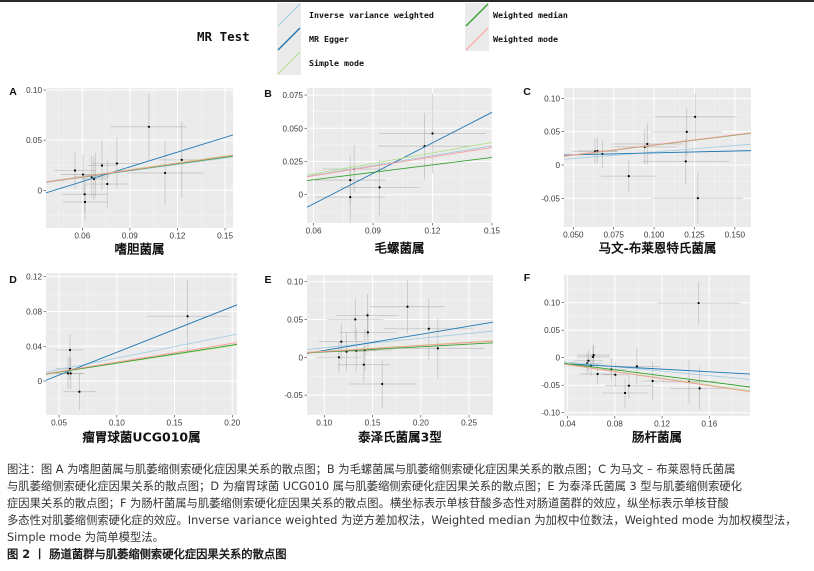 This screenshot has height=571, width=814. I want to click on legend-label-simple-mode: Simple mode, so click(336, 63).